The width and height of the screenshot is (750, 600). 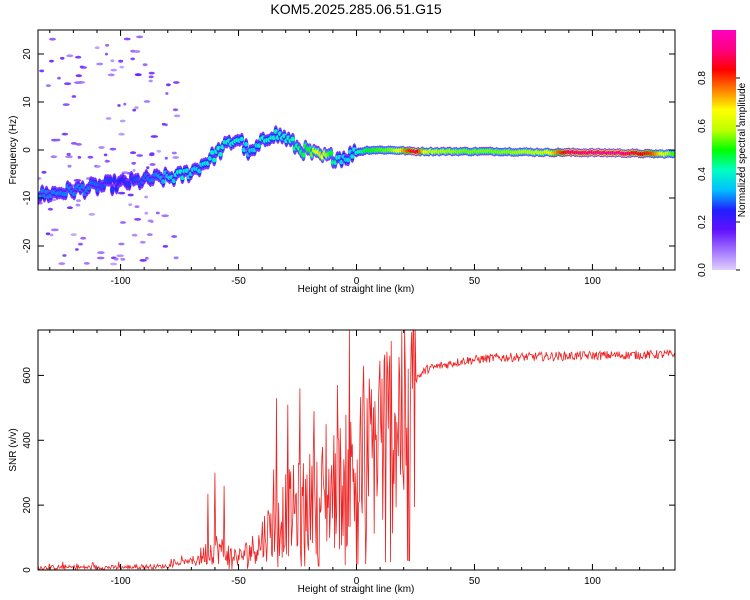 I want to click on x-tick-label: -100, so click(x=121, y=581).